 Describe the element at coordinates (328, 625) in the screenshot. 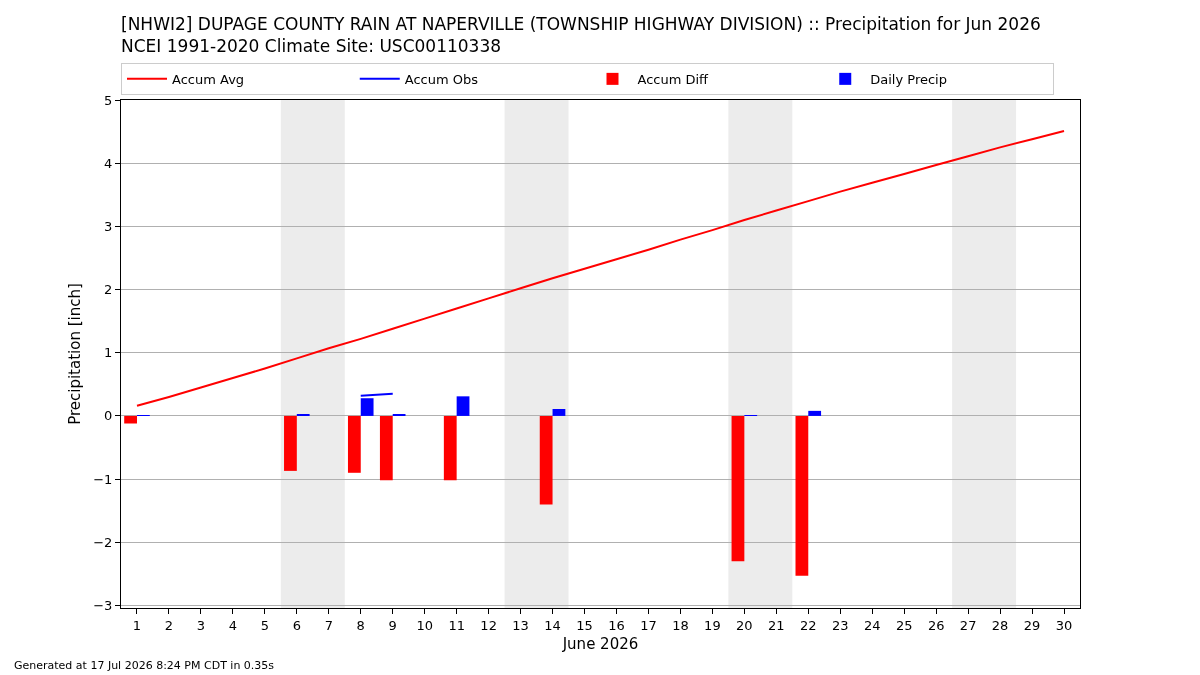

I see `x-tick-label: 7` at that location.